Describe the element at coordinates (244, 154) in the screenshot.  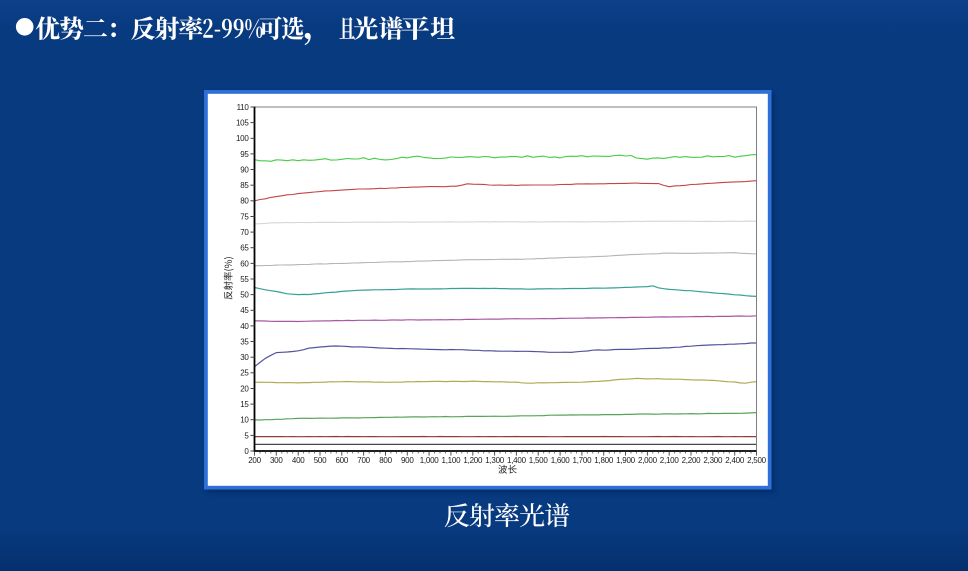
I see `svg-text: 95` at that location.